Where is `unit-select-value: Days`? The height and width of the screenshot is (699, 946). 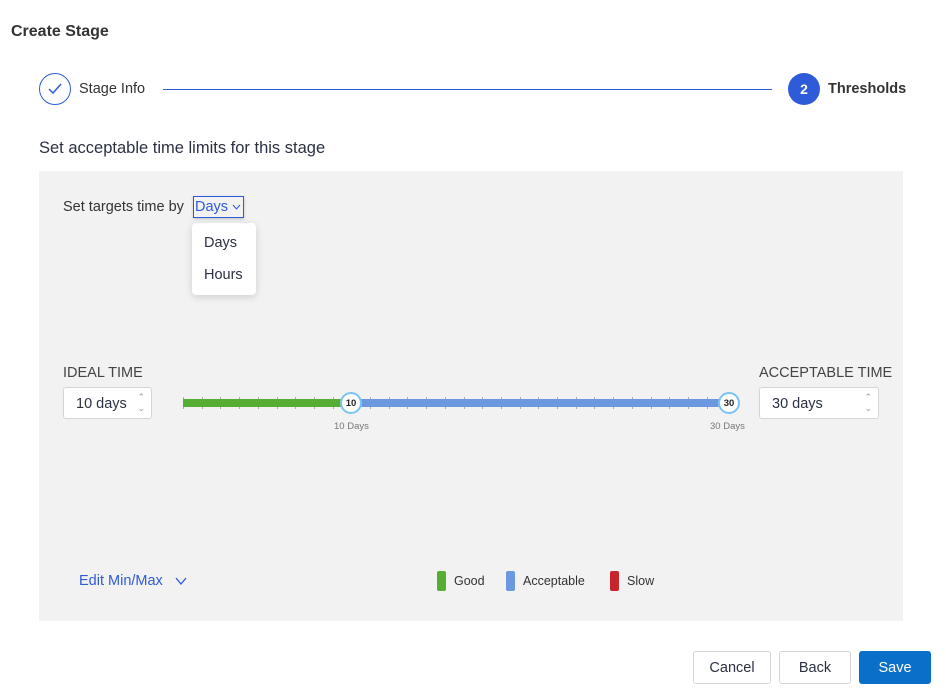 unit-select-value: Days is located at coordinates (212, 207).